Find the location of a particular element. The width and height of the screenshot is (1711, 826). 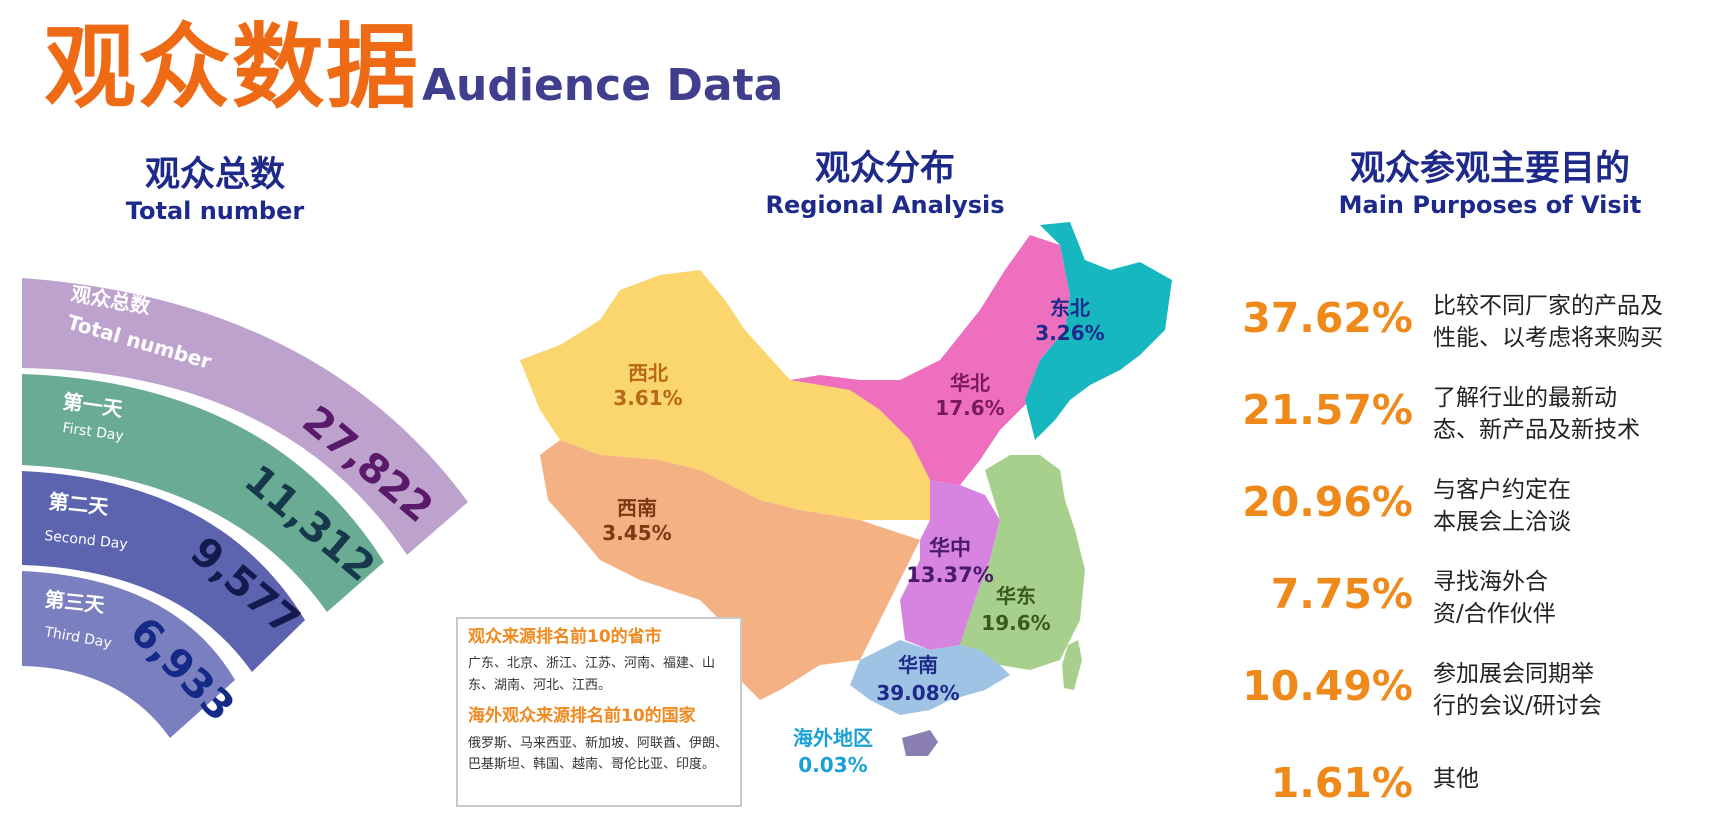

band-total is located at coordinates (245, 416).